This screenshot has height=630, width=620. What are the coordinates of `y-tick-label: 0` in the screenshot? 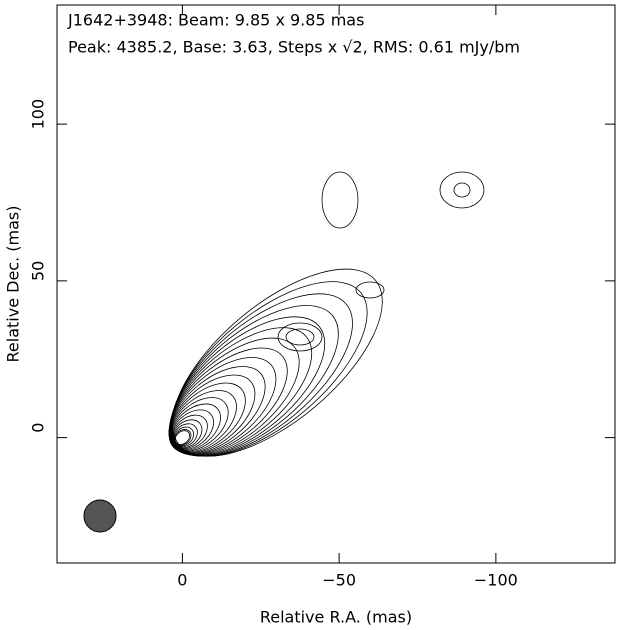 It's located at (38, 428).